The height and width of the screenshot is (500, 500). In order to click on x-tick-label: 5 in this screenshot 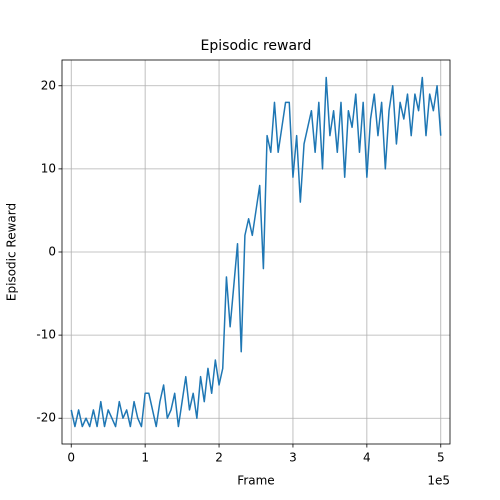, I will do `click(441, 458)`.